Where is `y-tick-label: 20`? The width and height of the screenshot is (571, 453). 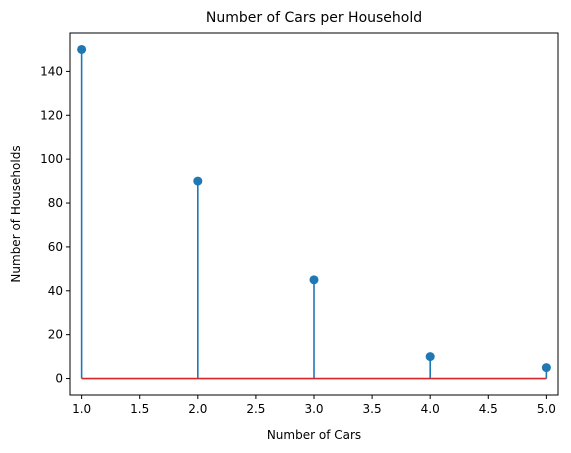
y-tick-label: 20 is located at coordinates (55, 335).